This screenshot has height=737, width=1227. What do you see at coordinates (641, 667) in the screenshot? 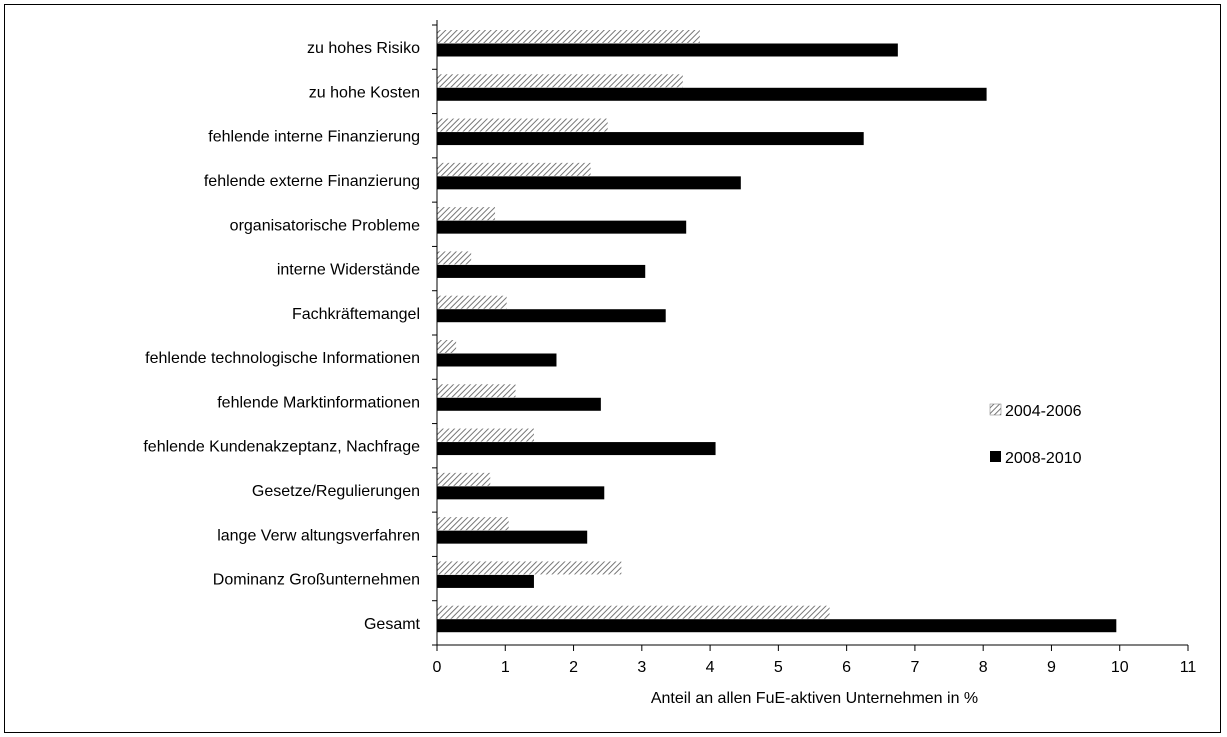
I see `x-tick-label: 3` at bounding box center [641, 667].